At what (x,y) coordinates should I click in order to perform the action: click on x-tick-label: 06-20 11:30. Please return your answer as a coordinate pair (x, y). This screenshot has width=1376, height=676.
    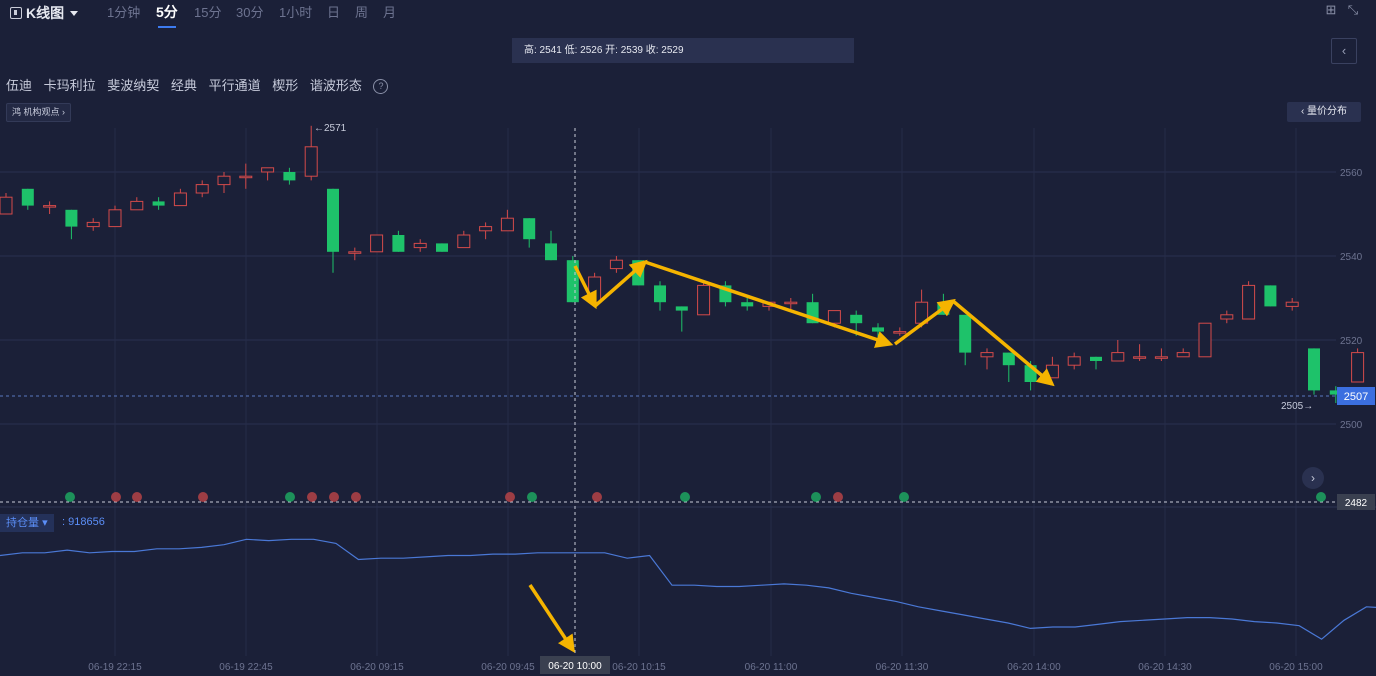
    Looking at the image, I should click on (902, 667).